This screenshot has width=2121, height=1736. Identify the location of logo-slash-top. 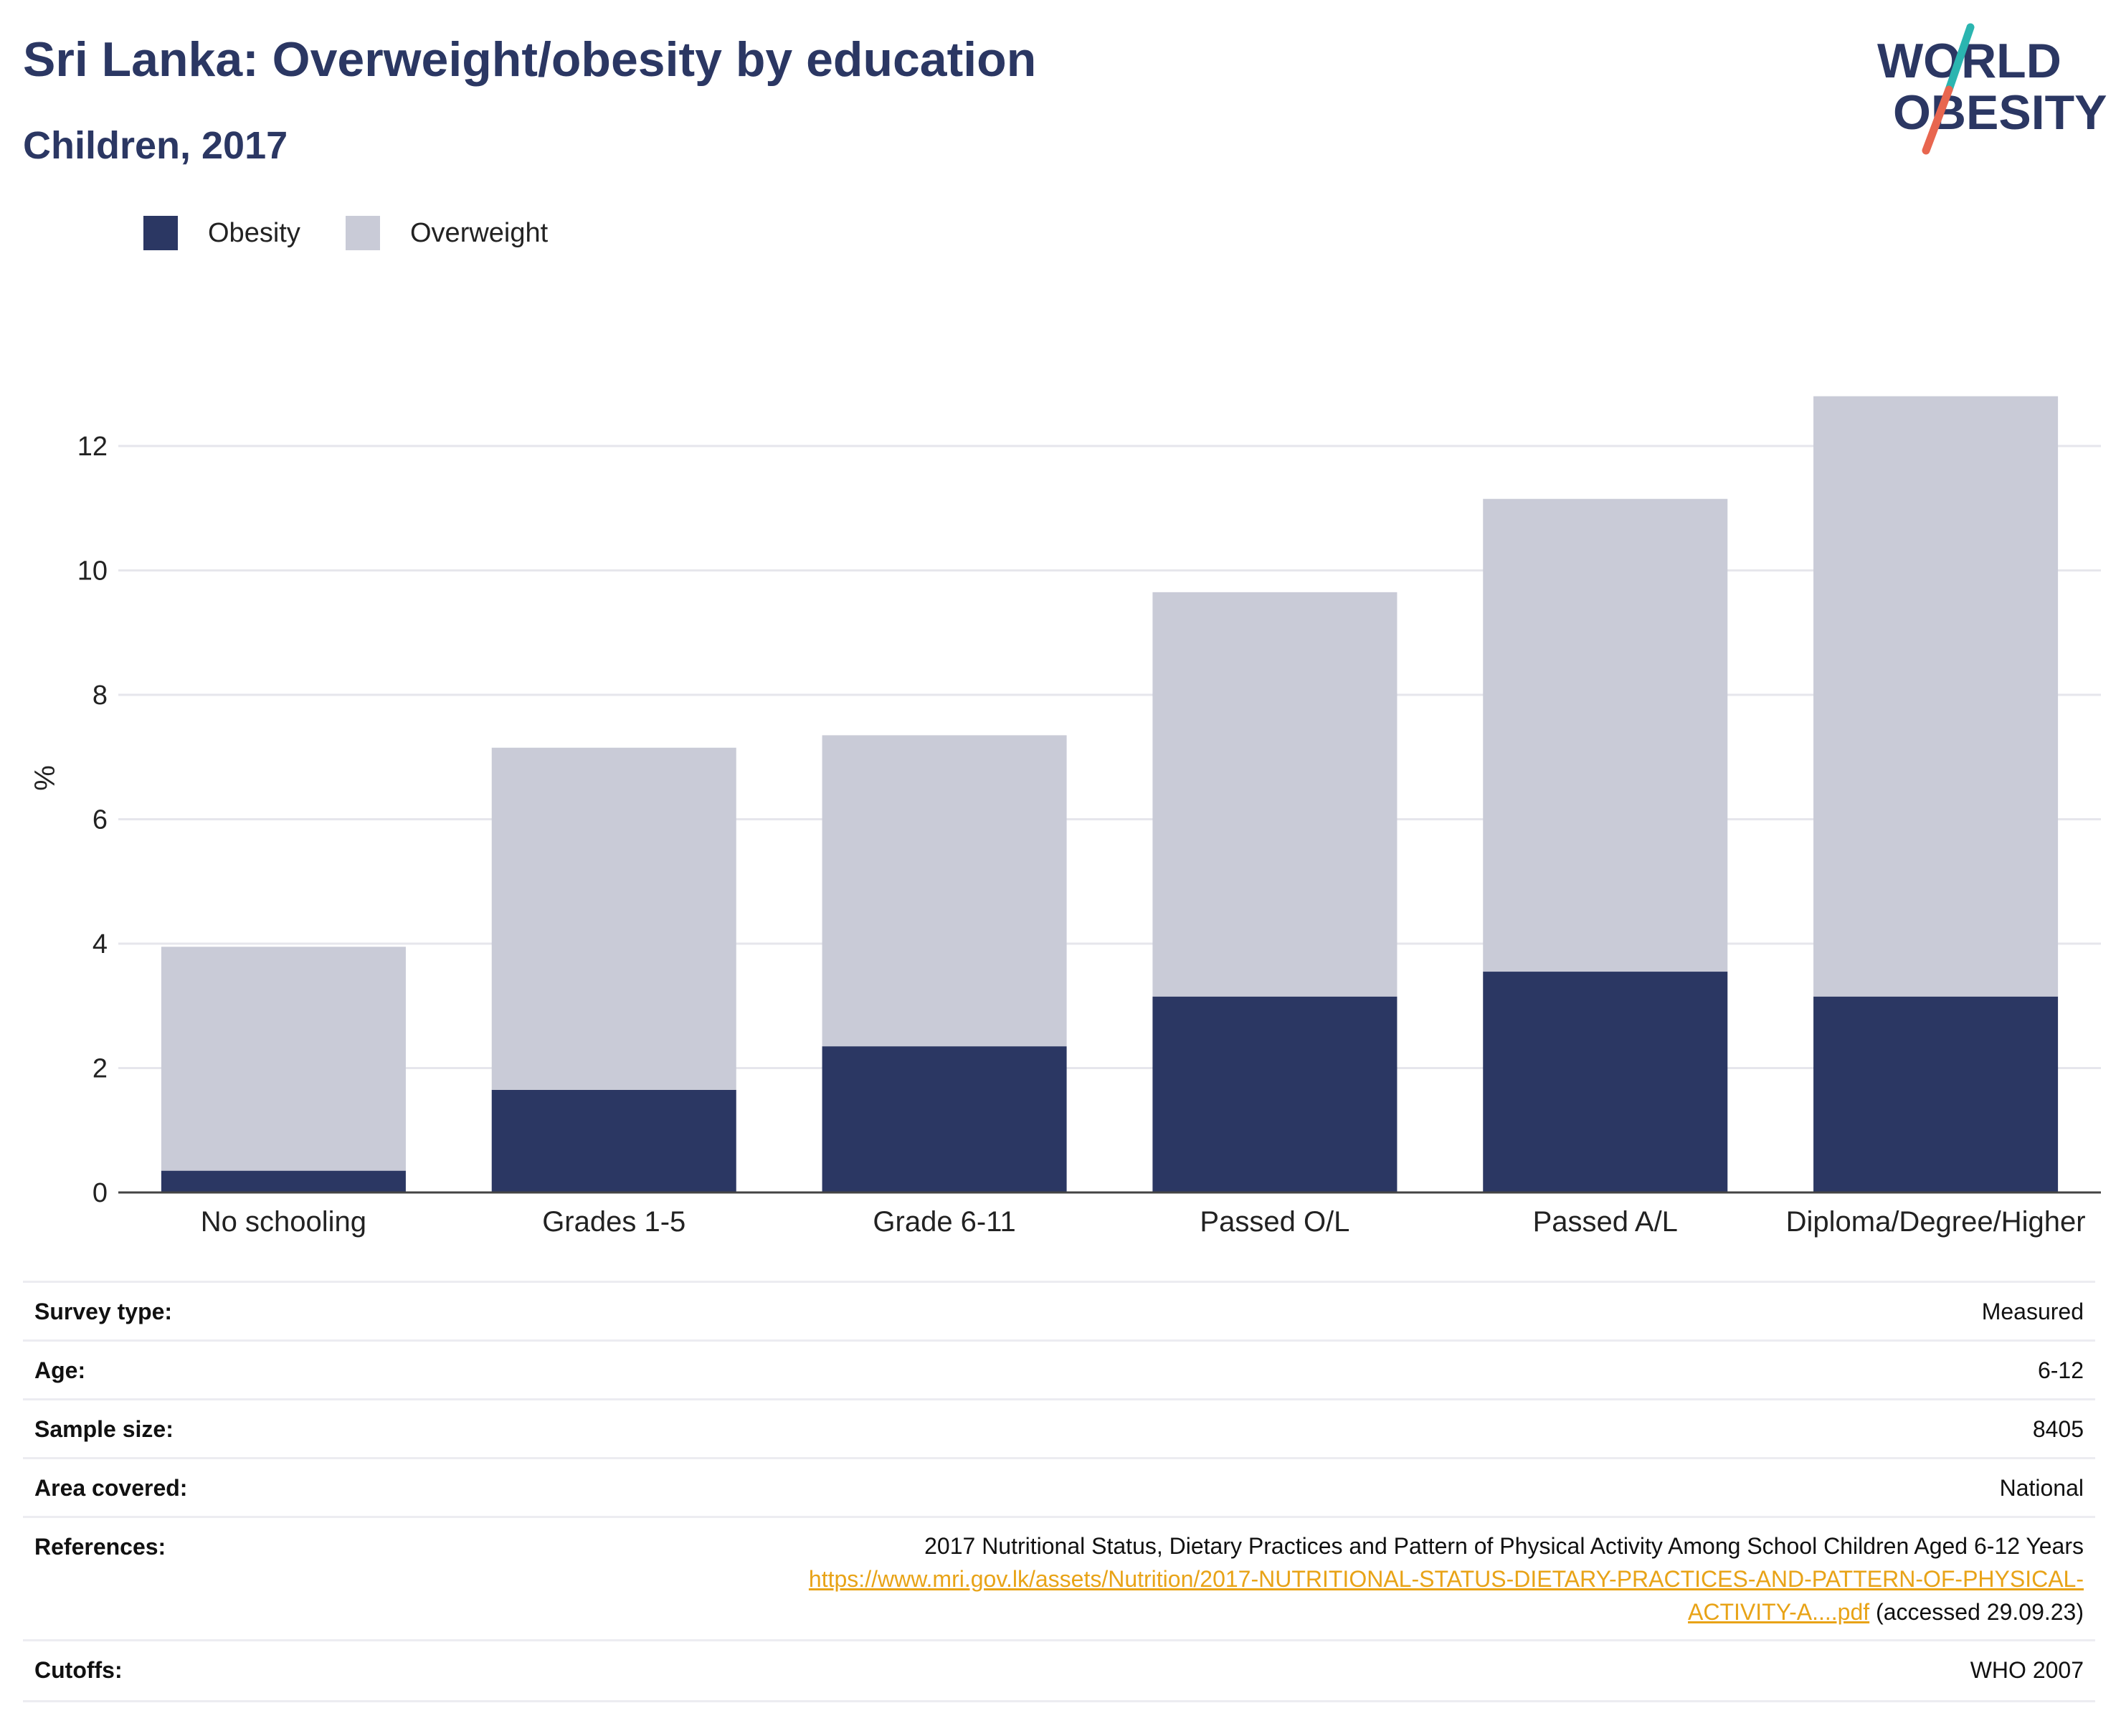
(1960, 58).